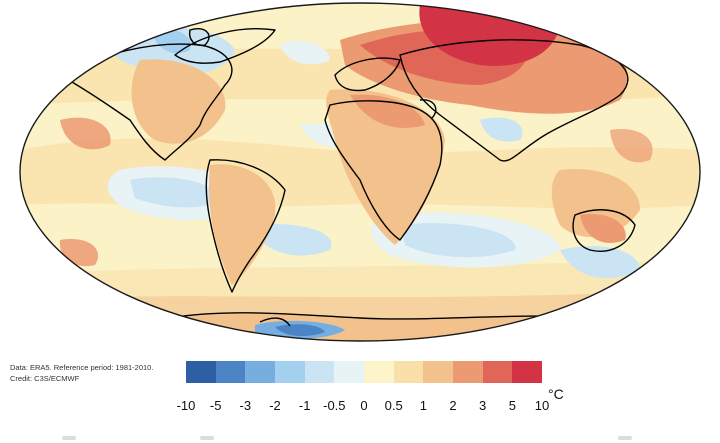 The width and height of the screenshot is (720, 443). What do you see at coordinates (542, 405) in the screenshot?
I see `scale-tick-label: 10` at bounding box center [542, 405].